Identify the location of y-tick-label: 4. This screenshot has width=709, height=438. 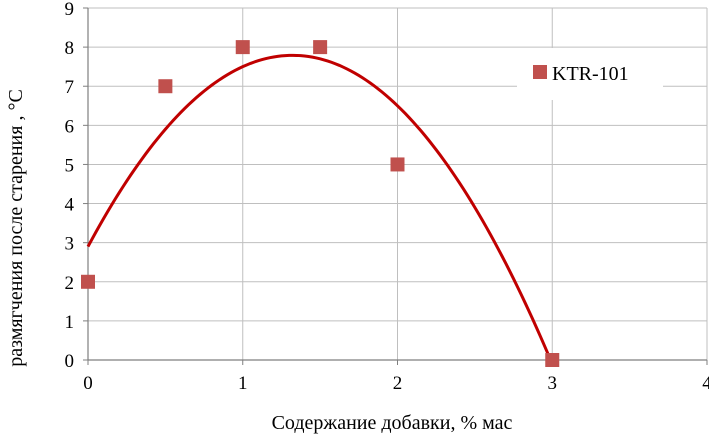
(70, 205).